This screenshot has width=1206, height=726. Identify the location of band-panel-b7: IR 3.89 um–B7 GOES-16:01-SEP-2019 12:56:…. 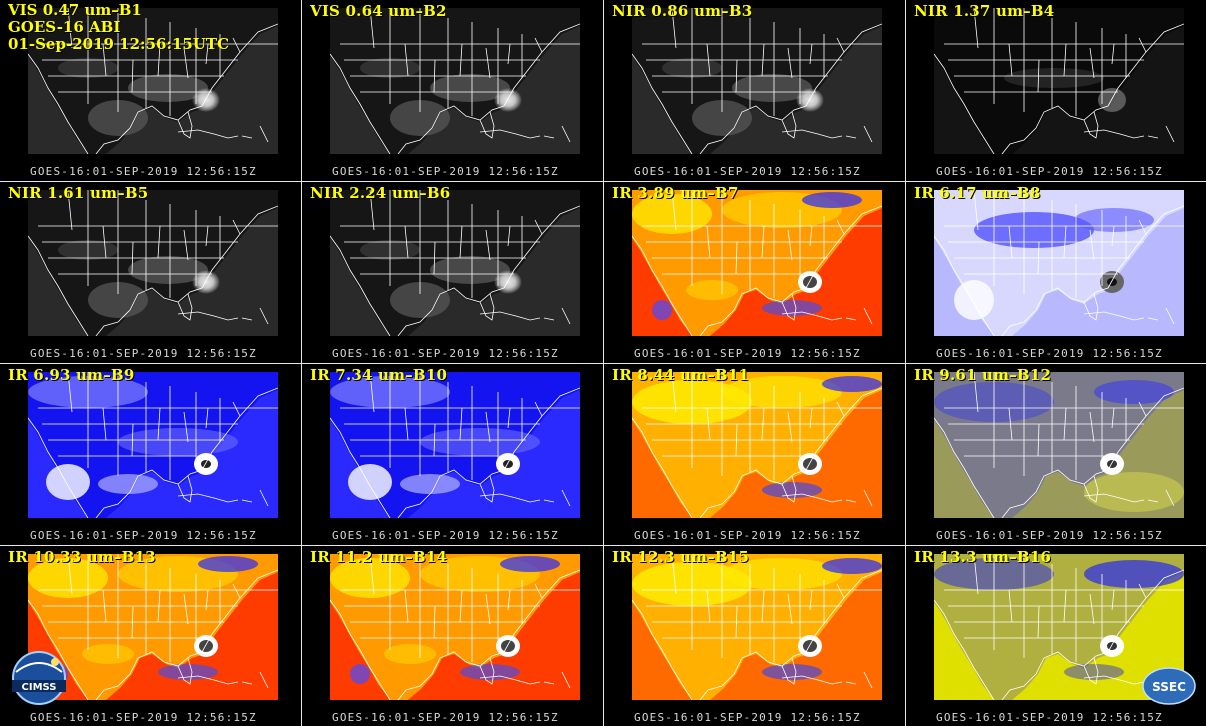
(754, 272).